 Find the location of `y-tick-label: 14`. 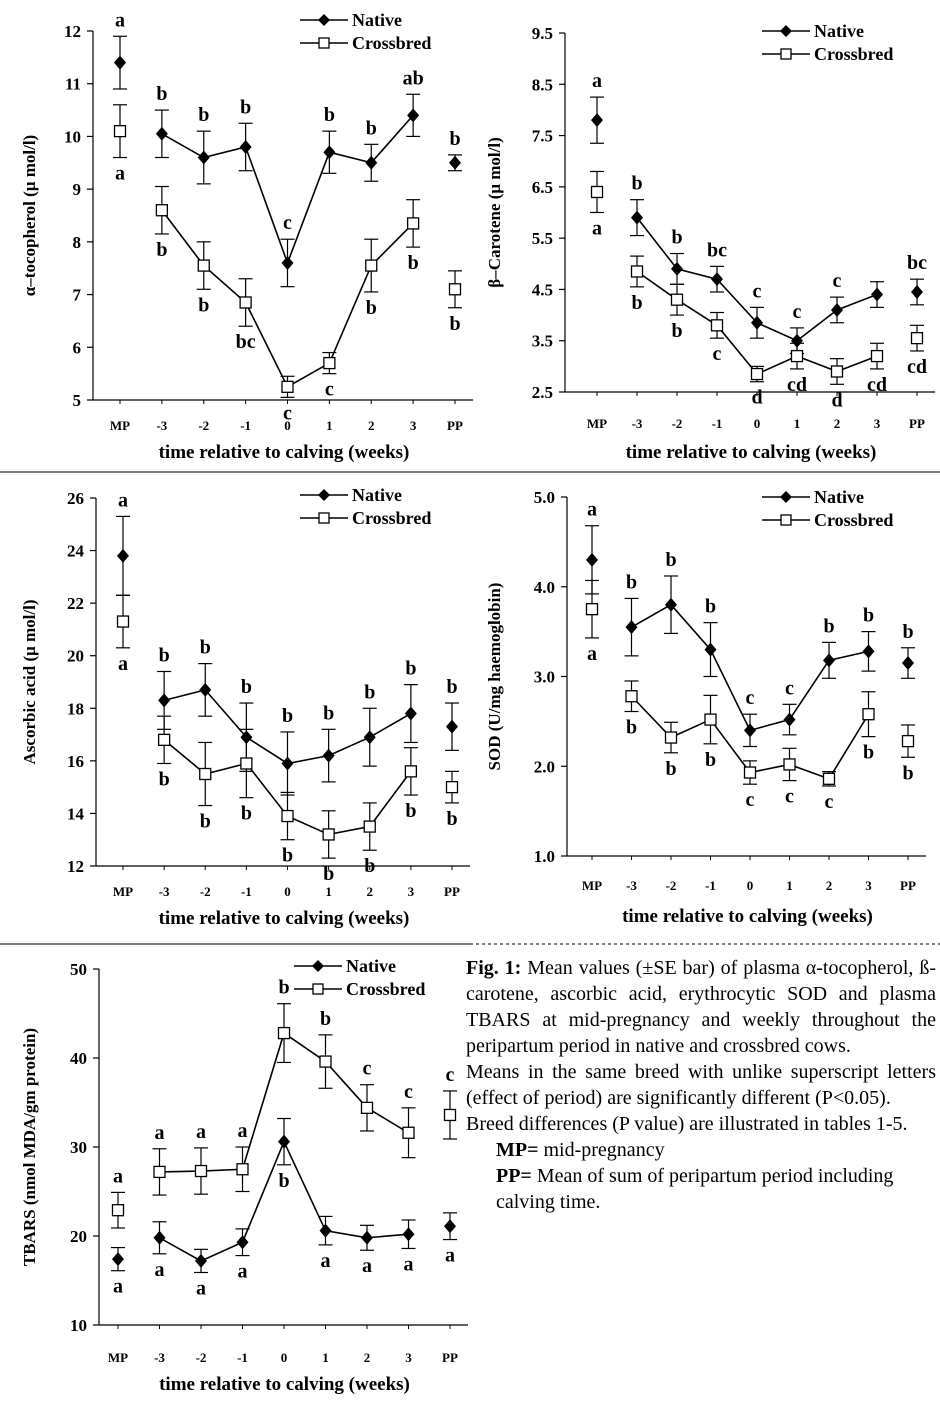

y-tick-label: 14 is located at coordinates (76, 813).